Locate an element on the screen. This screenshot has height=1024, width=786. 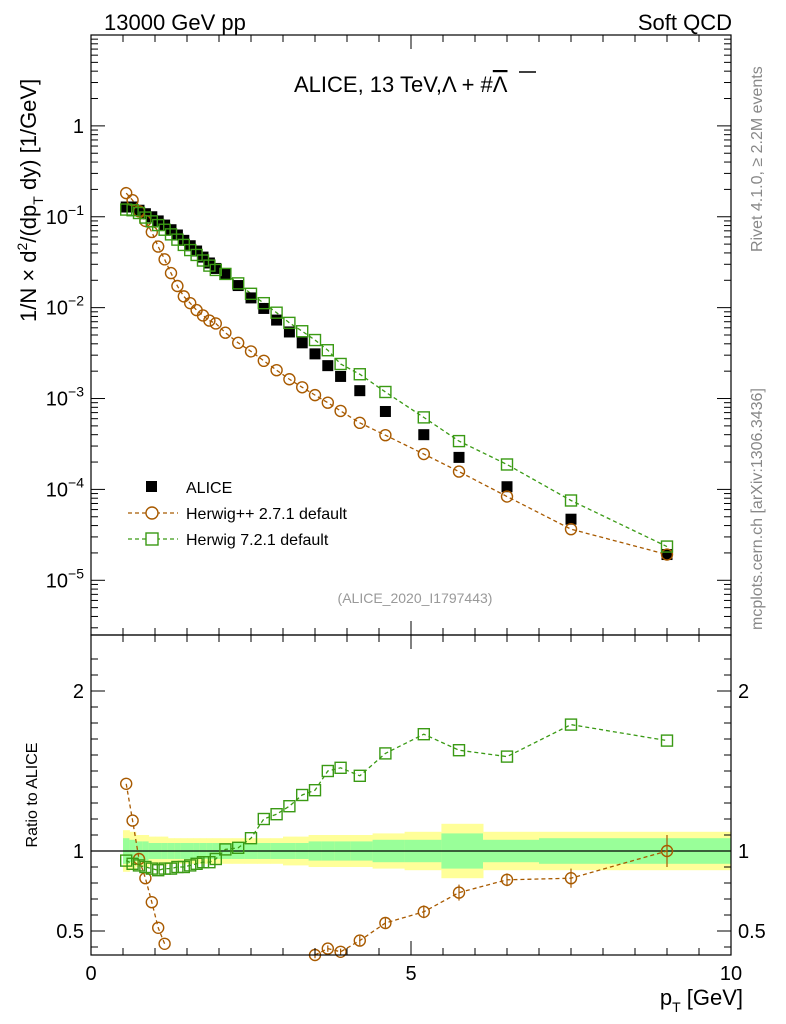
analysis-id: (ALICE_2020_I1797443) is located at coordinates (415, 598).